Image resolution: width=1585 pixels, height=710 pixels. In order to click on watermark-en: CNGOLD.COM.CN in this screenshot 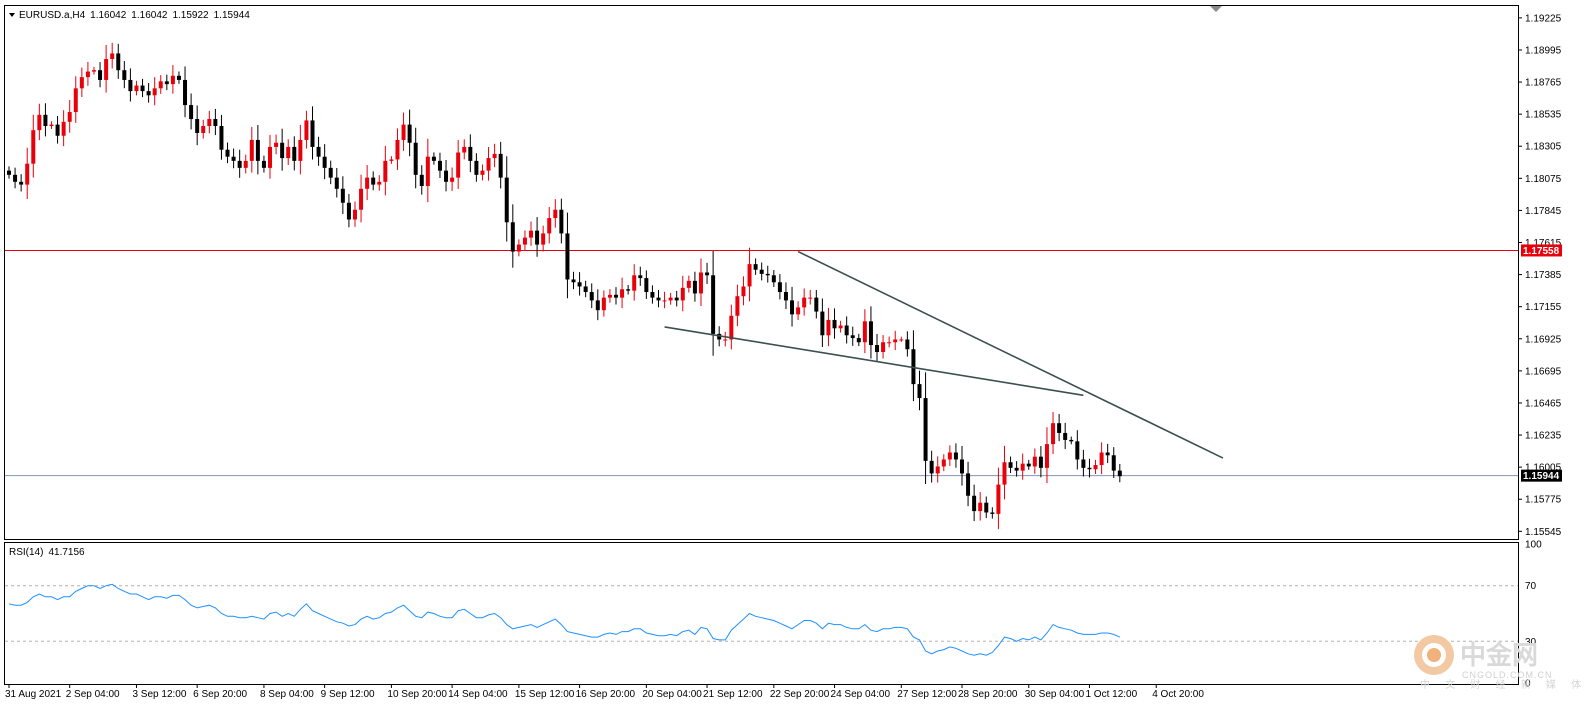, I will do `click(1507, 675)`.